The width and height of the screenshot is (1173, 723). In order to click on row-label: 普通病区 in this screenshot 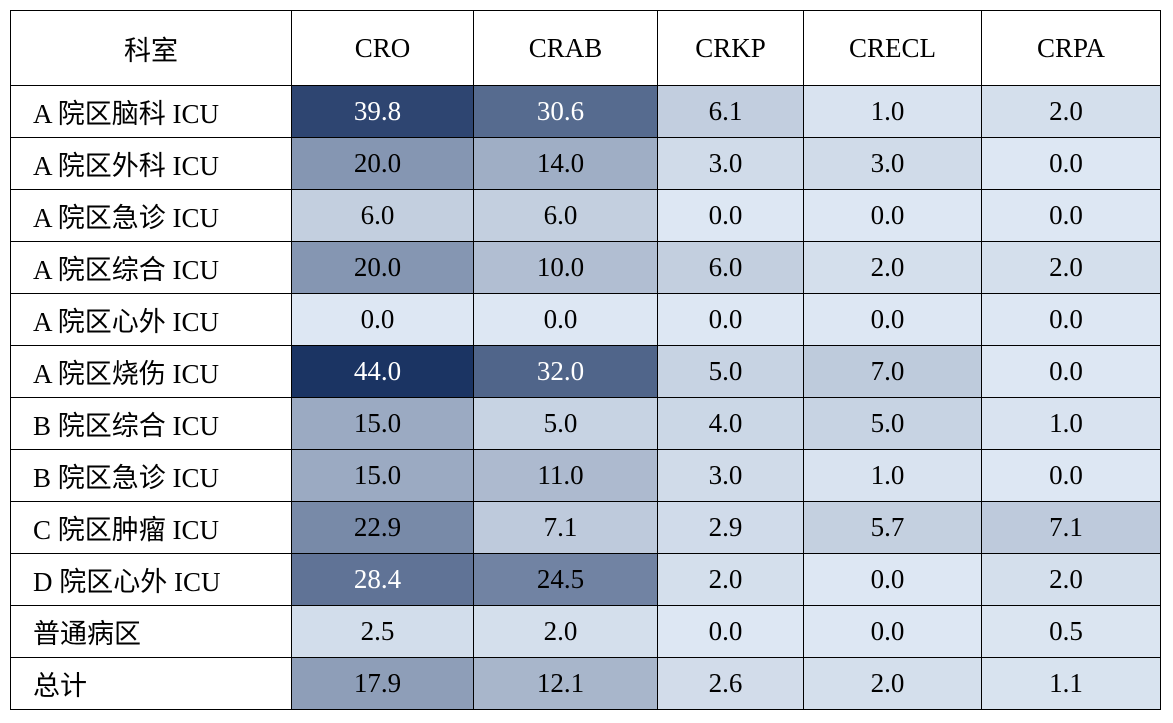, I will do `click(151, 631)`.